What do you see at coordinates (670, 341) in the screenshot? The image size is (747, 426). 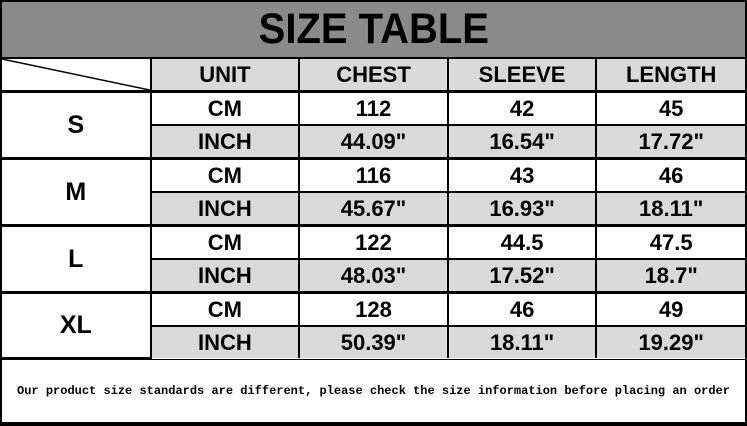 I see `length-inch-value: 19.29"` at bounding box center [670, 341].